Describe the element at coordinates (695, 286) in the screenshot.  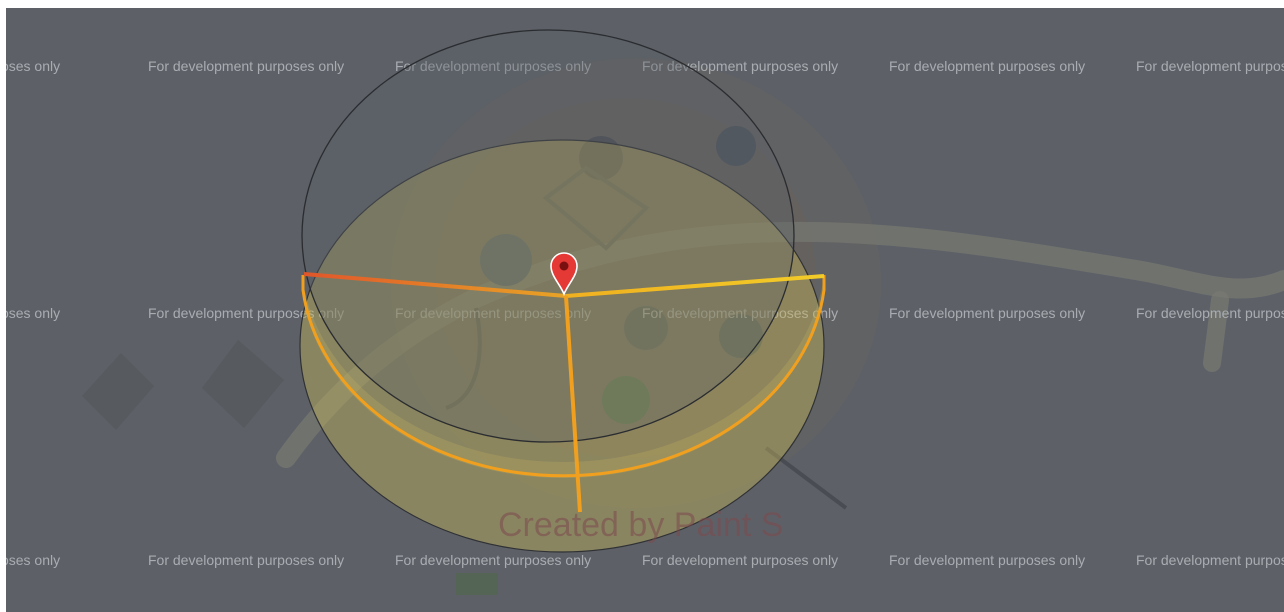
I see `sector-line-right` at that location.